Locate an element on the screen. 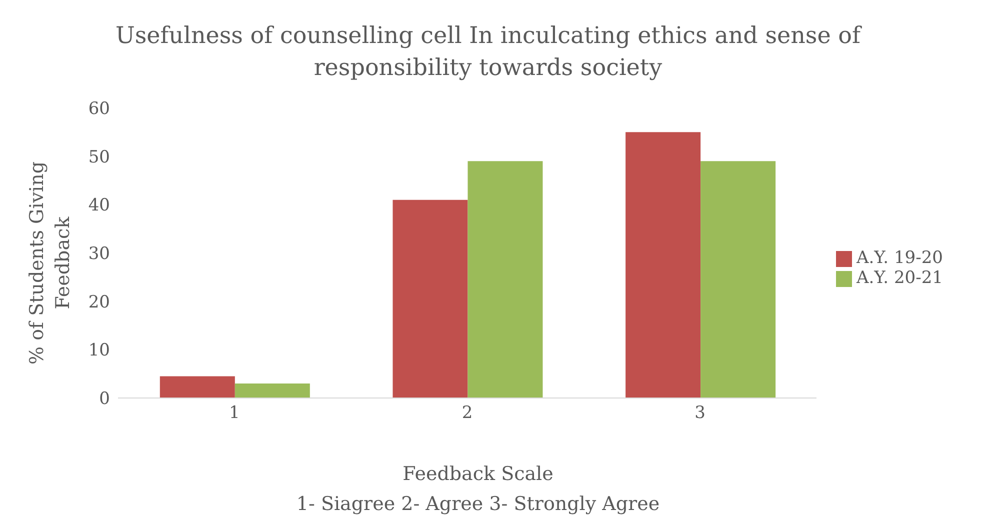 This screenshot has height=531, width=981. y-axis-title: % of Students Giving Feedback is located at coordinates (50, 263).